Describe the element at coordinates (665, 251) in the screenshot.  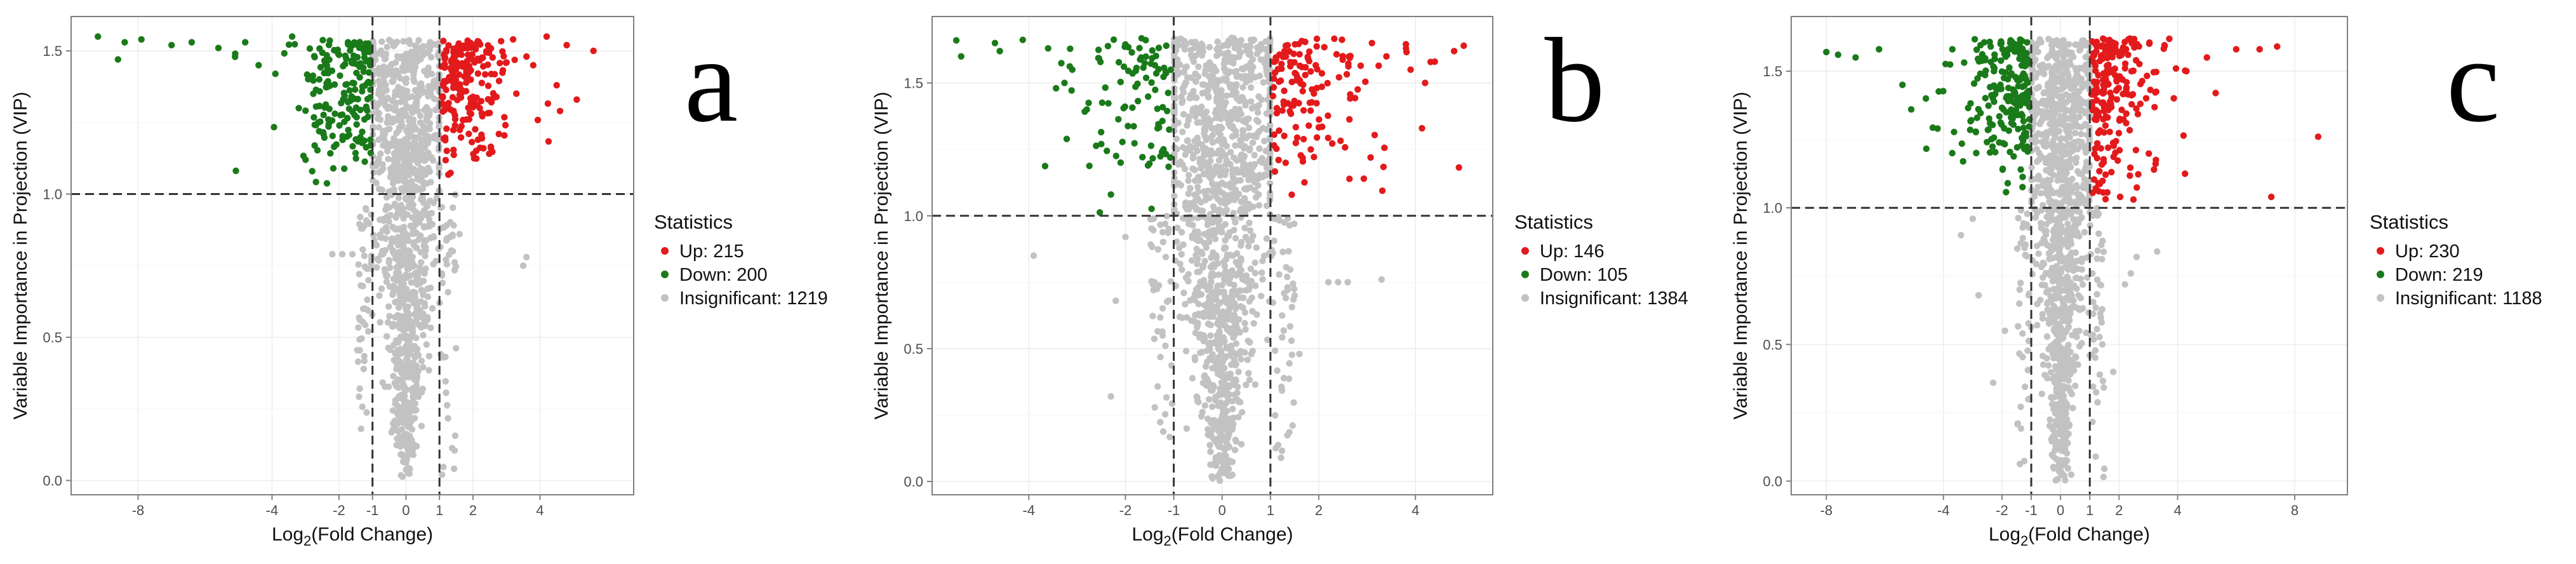
I see `legend-up-key` at that location.